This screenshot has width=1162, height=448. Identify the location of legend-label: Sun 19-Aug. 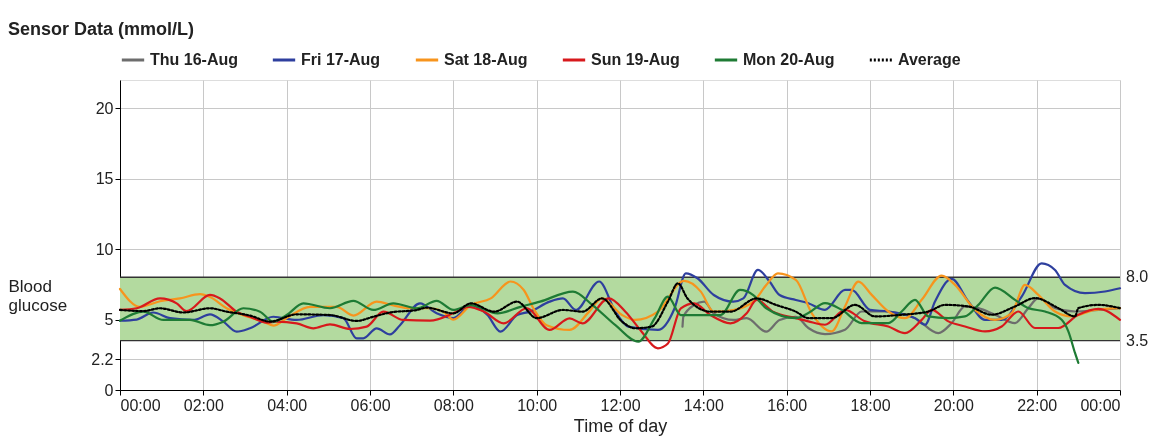
(635, 59).